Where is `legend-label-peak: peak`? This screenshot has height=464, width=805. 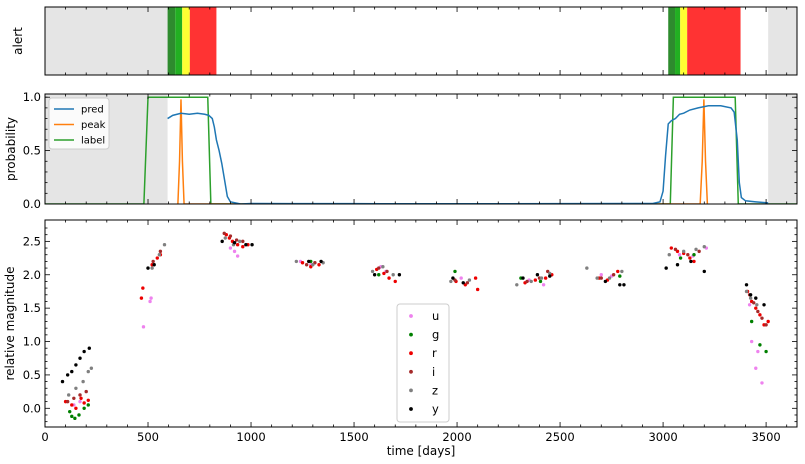
legend-label-peak: peak is located at coordinates (93, 125).